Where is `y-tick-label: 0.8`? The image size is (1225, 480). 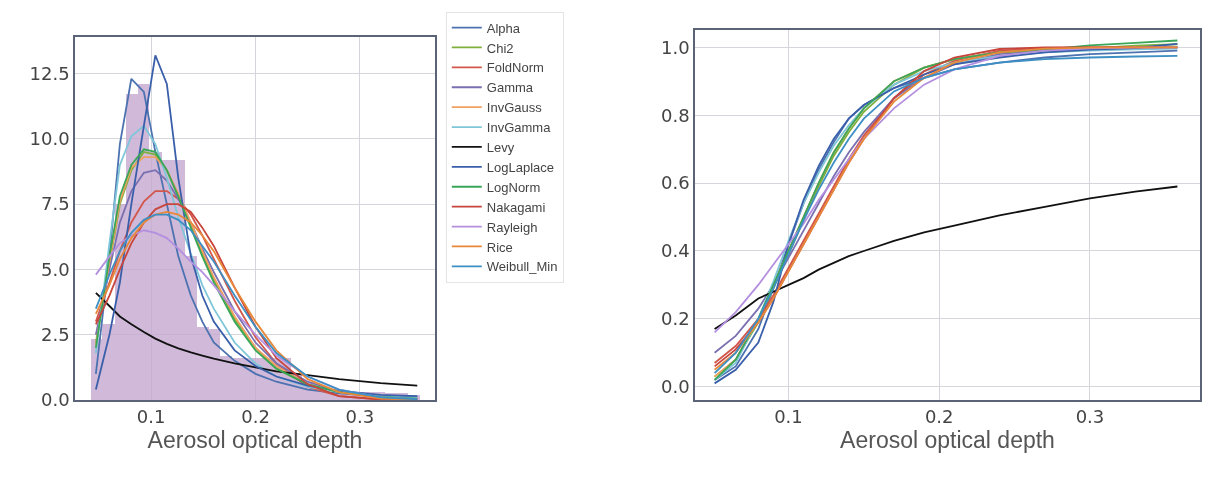 y-tick-label: 0.8 is located at coordinates (675, 115).